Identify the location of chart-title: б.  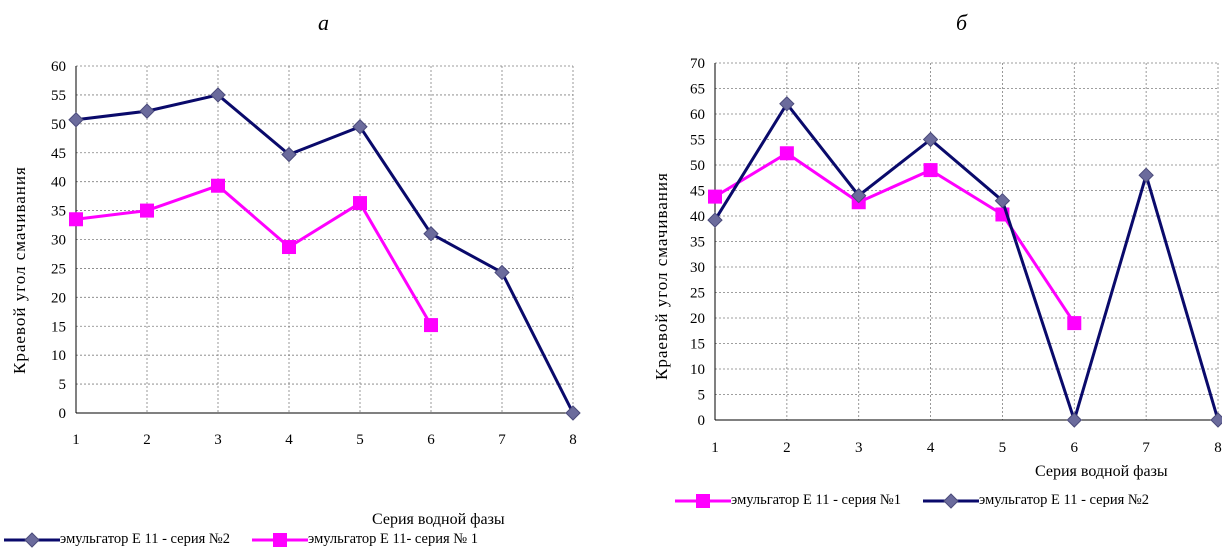
(962, 22).